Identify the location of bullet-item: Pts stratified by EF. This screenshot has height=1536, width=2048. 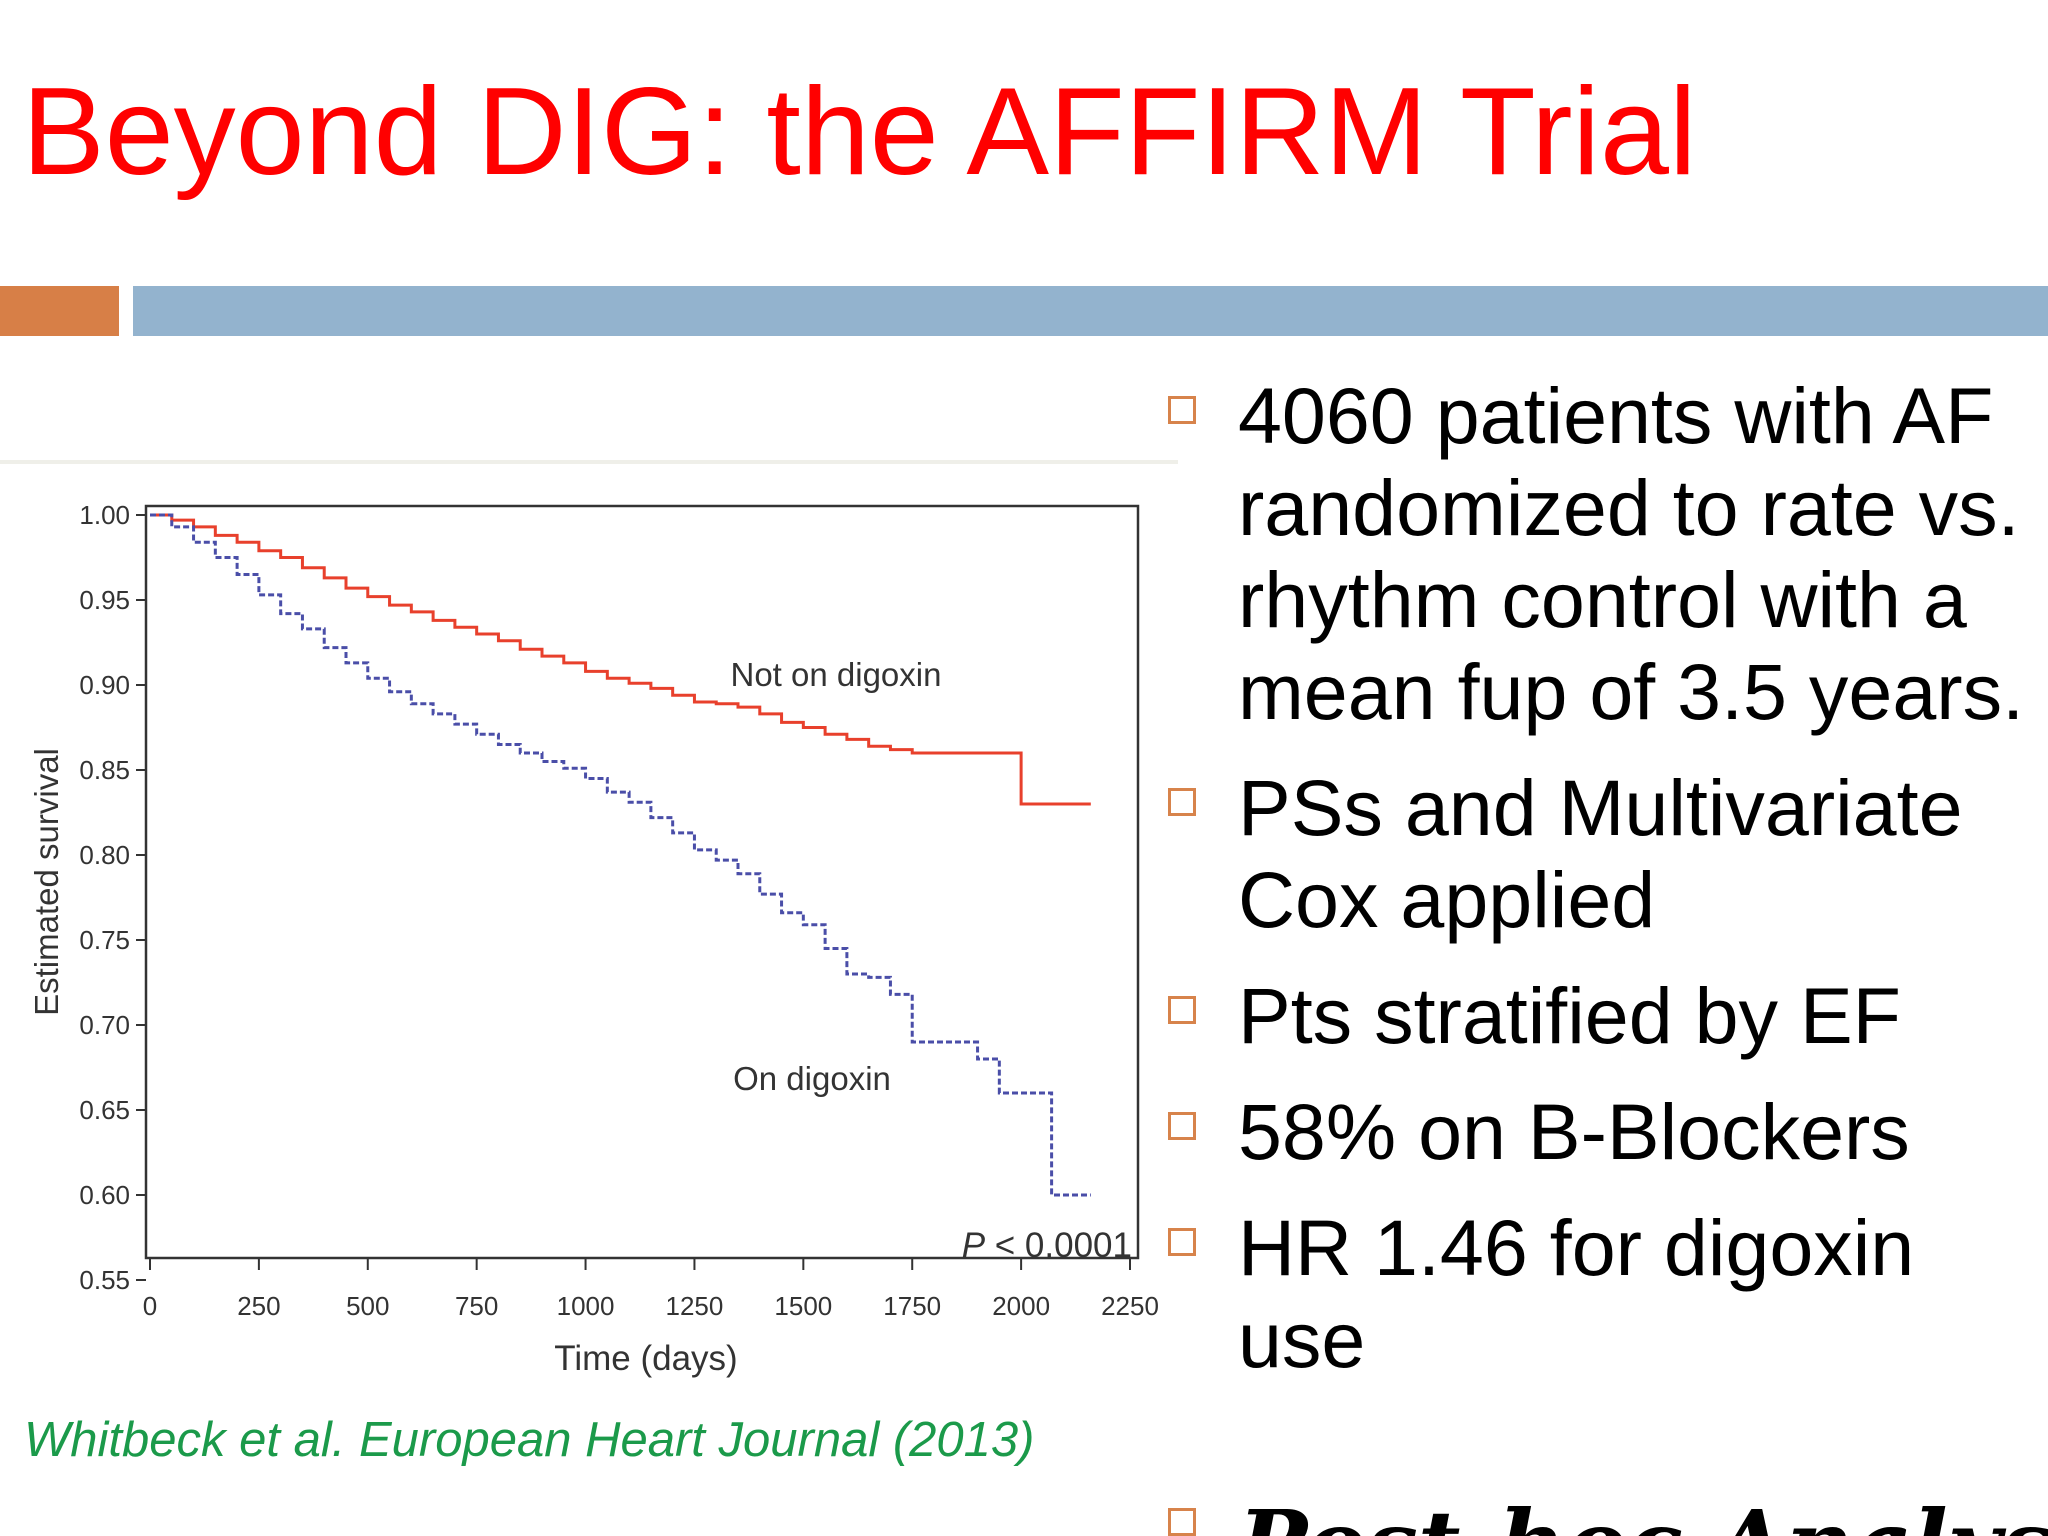
(1604, 1016).